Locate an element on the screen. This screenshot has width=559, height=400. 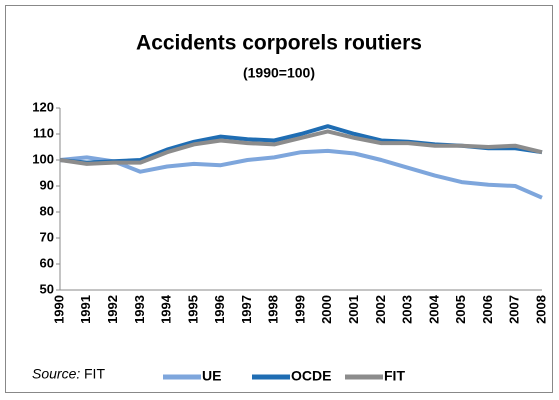
legend-label: UE is located at coordinates (211, 376).